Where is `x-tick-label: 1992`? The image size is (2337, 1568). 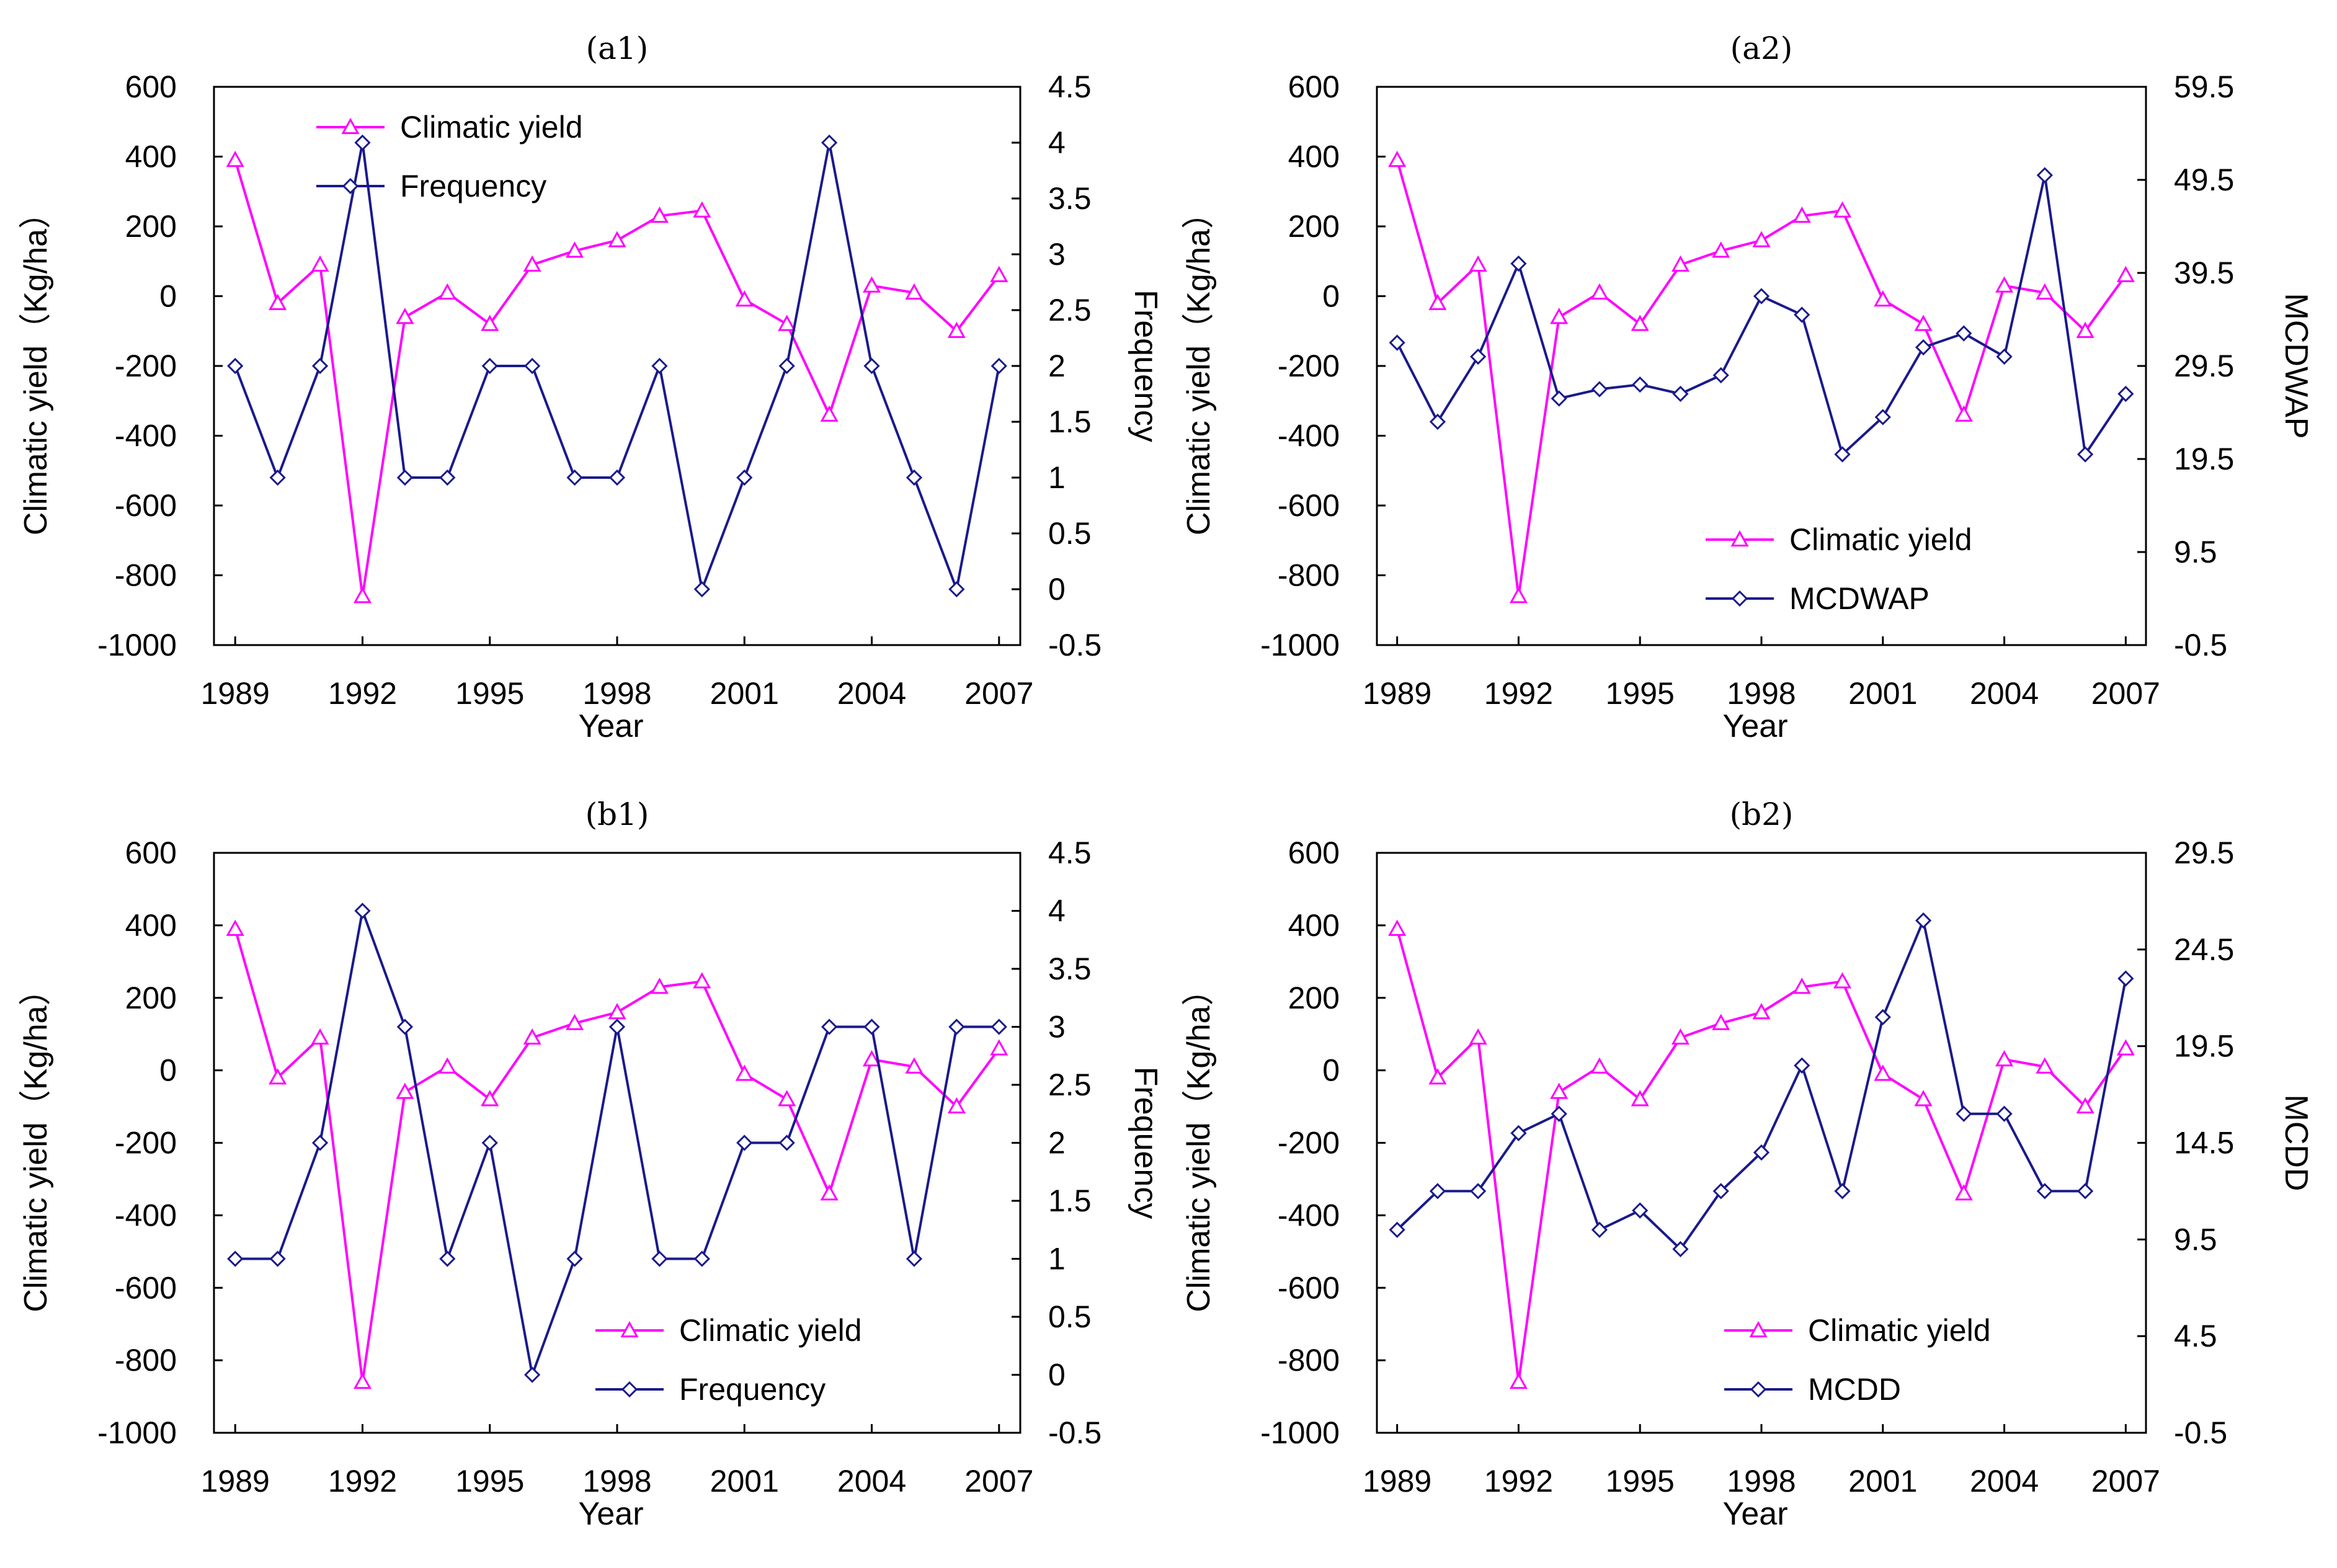
x-tick-label: 1992 is located at coordinates (1518, 693).